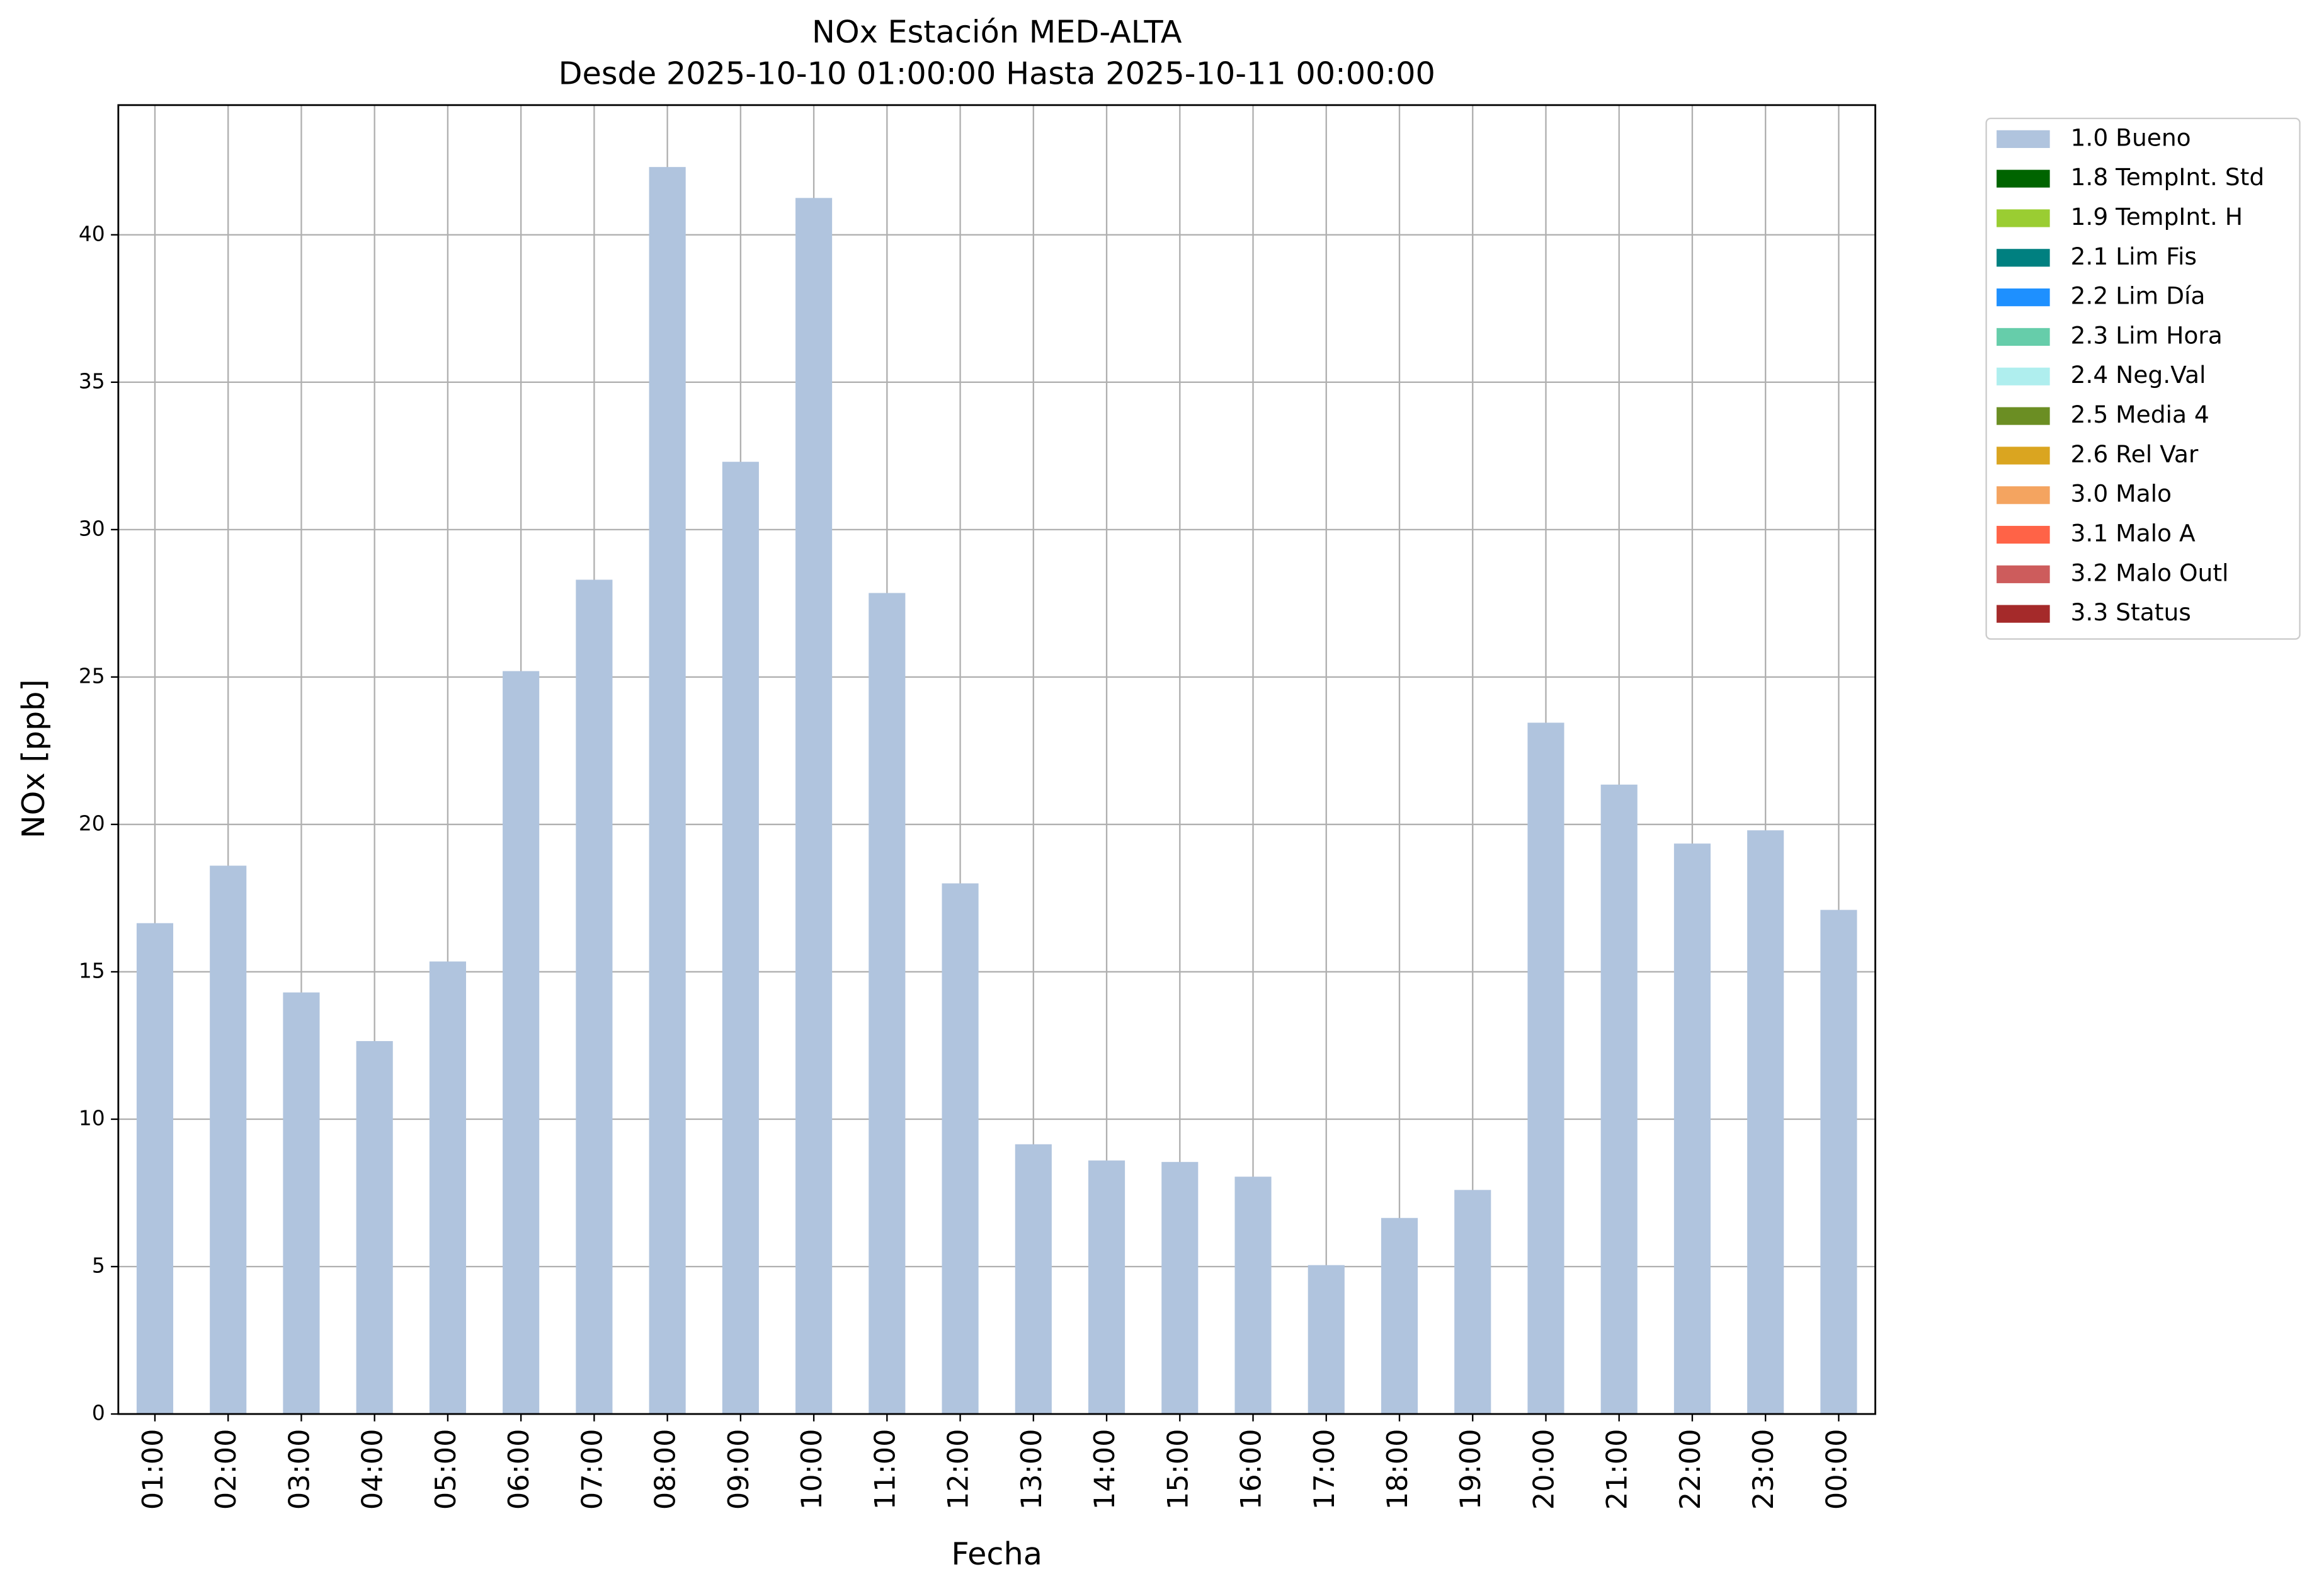 Image resolution: width=2319 pixels, height=1596 pixels. I want to click on x-tick-label: 19:00, so click(1470, 1469).